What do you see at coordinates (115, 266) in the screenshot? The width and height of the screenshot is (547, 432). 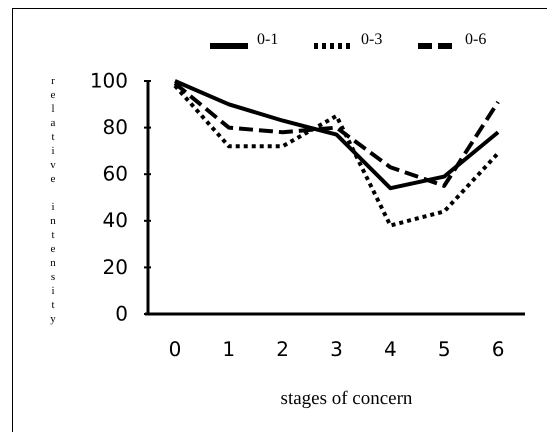 I see `y-tick-label: 20` at bounding box center [115, 266].